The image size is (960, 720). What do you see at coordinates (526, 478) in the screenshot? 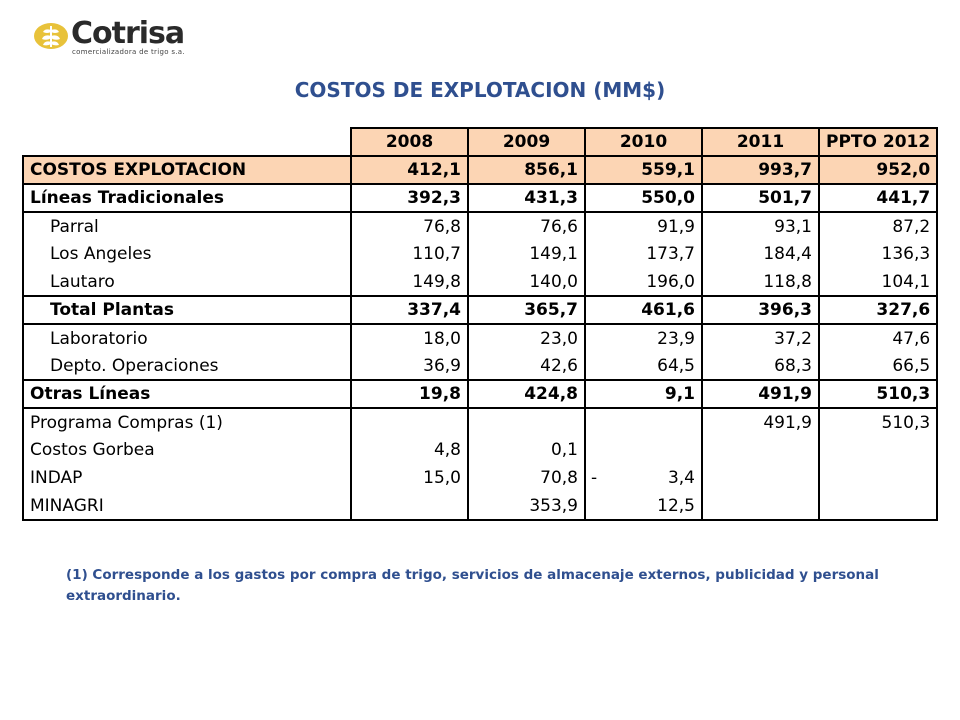
I see `table-cell: 70,8` at bounding box center [526, 478].